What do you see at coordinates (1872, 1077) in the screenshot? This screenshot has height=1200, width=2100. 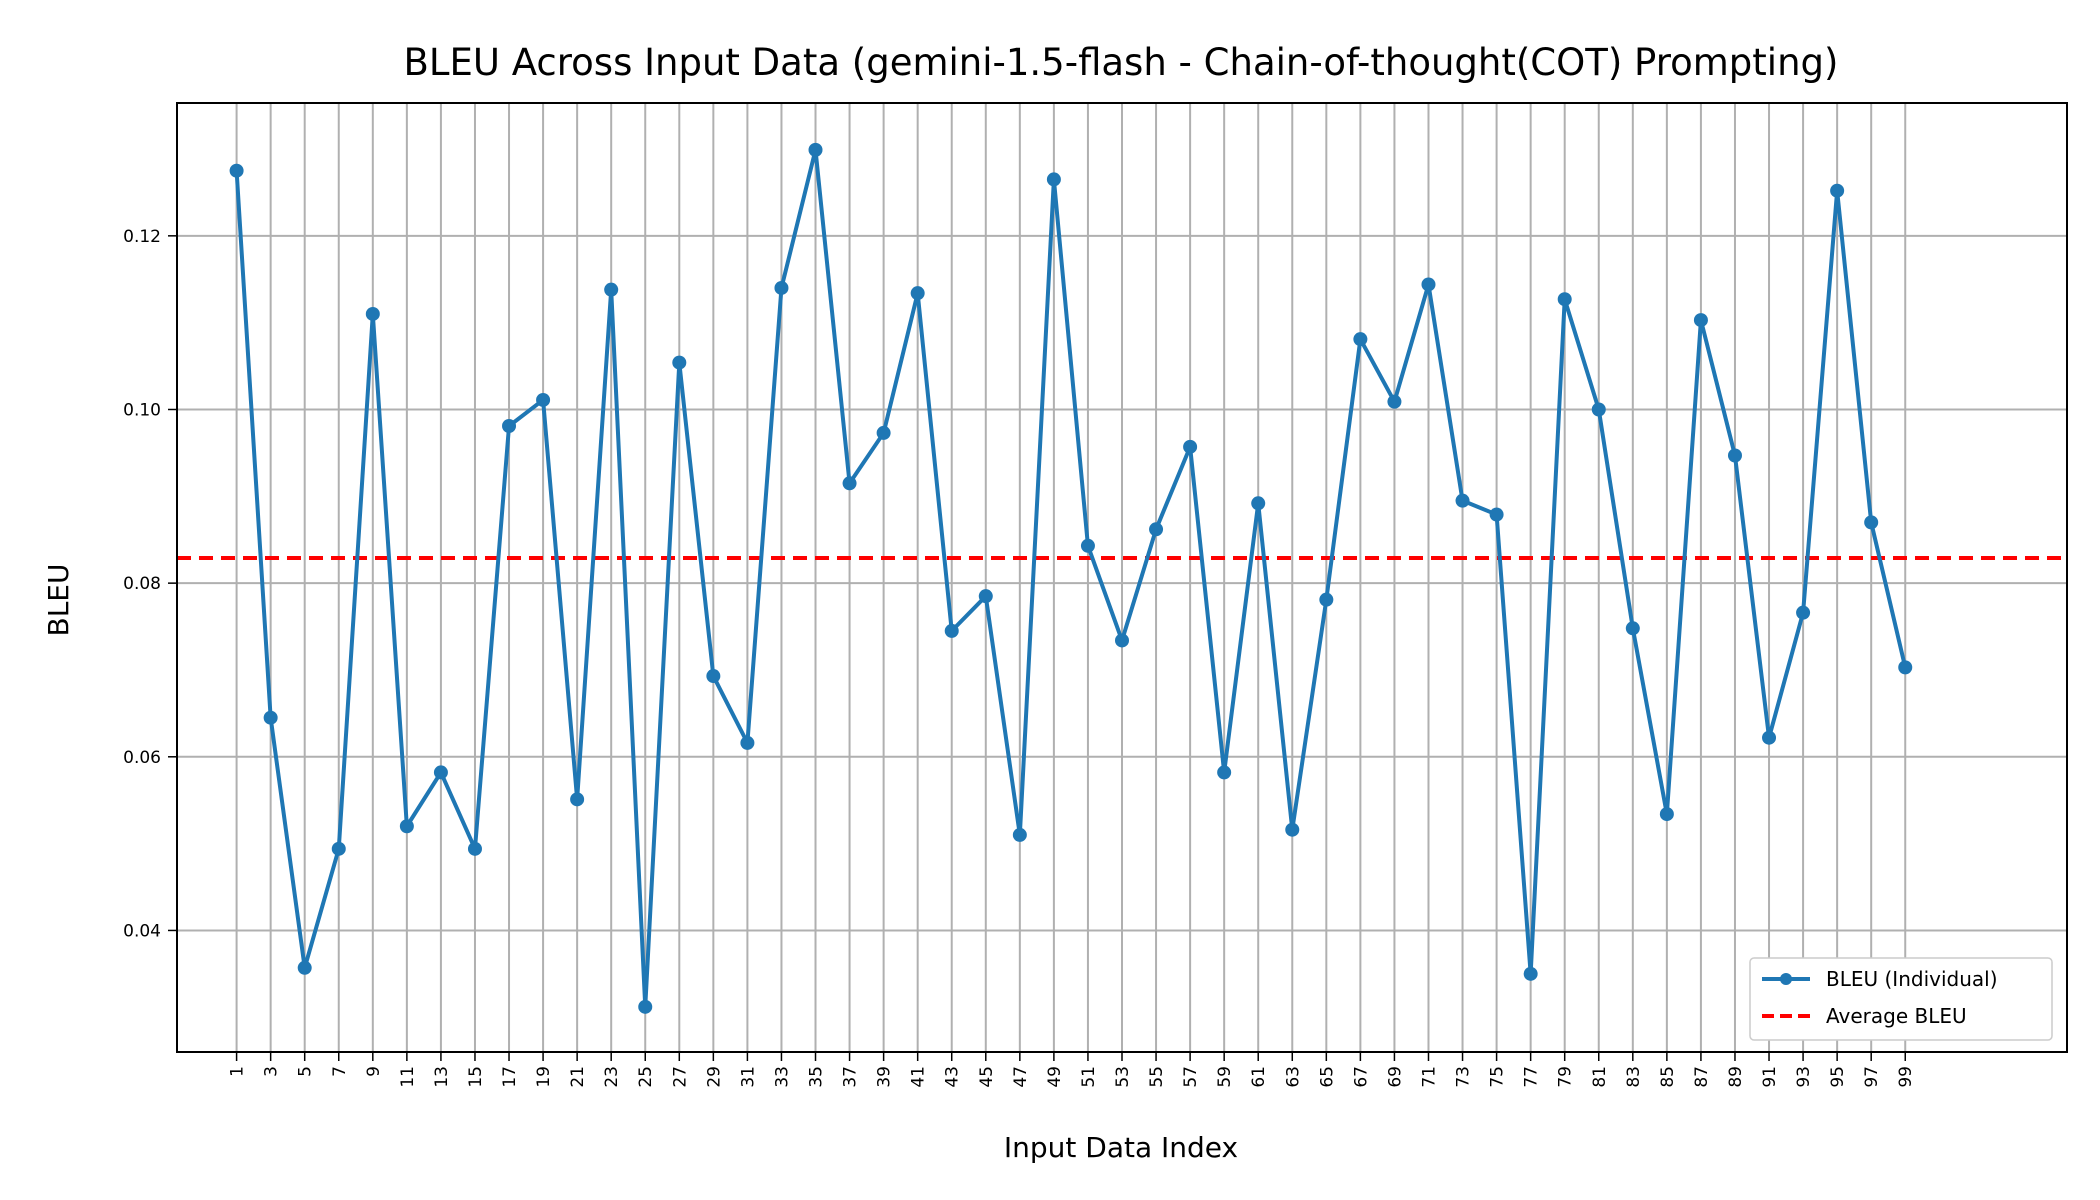 I see `x-tick-label: 97` at bounding box center [1872, 1077].